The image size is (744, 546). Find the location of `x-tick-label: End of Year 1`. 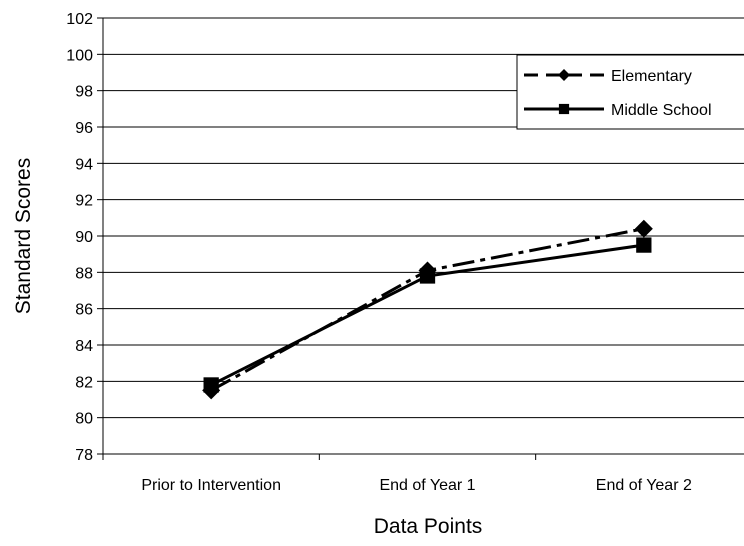

x-tick-label: End of Year 1 is located at coordinates (427, 485).